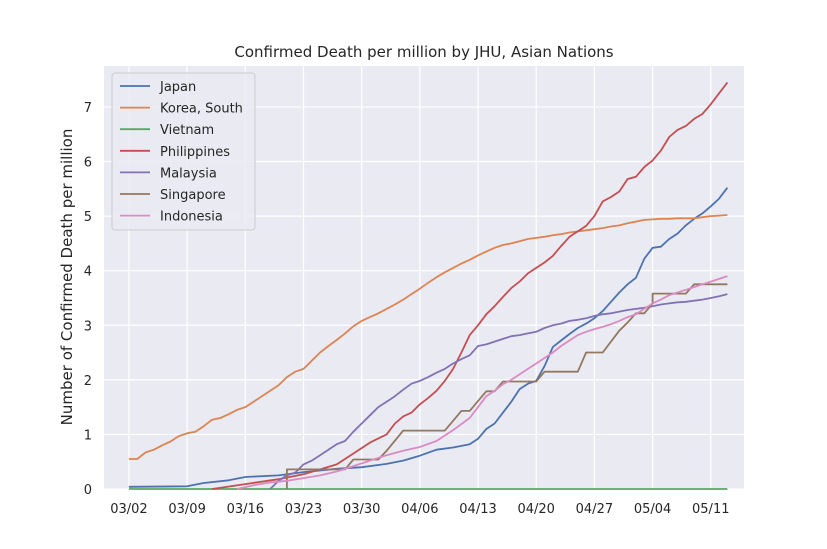 The height and width of the screenshot is (549, 827). Describe the element at coordinates (128, 509) in the screenshot. I see `x-tick-label: 03/02` at that location.